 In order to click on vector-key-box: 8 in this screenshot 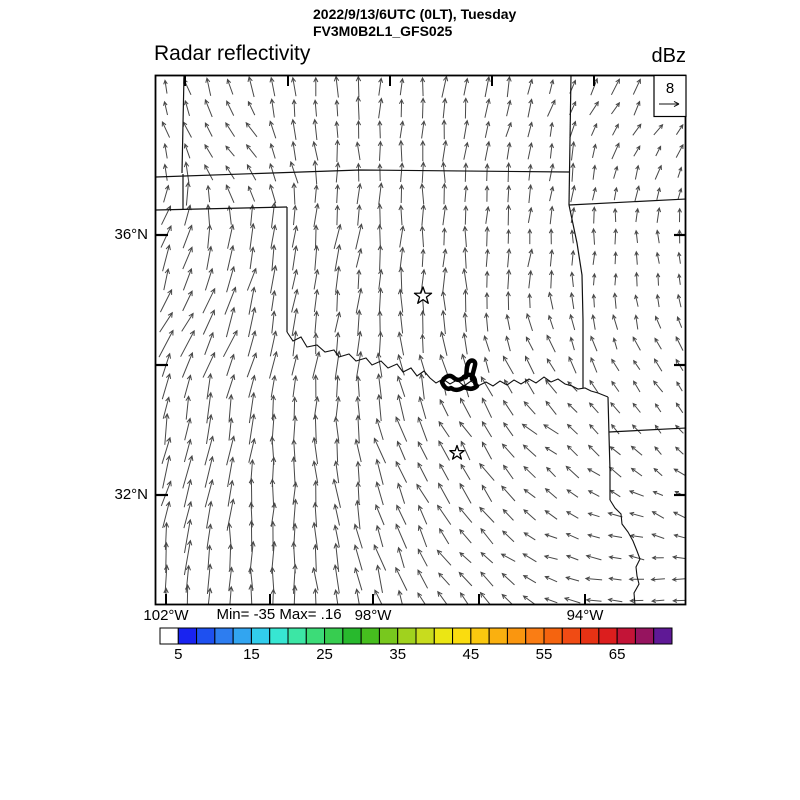, I will do `click(670, 96)`.